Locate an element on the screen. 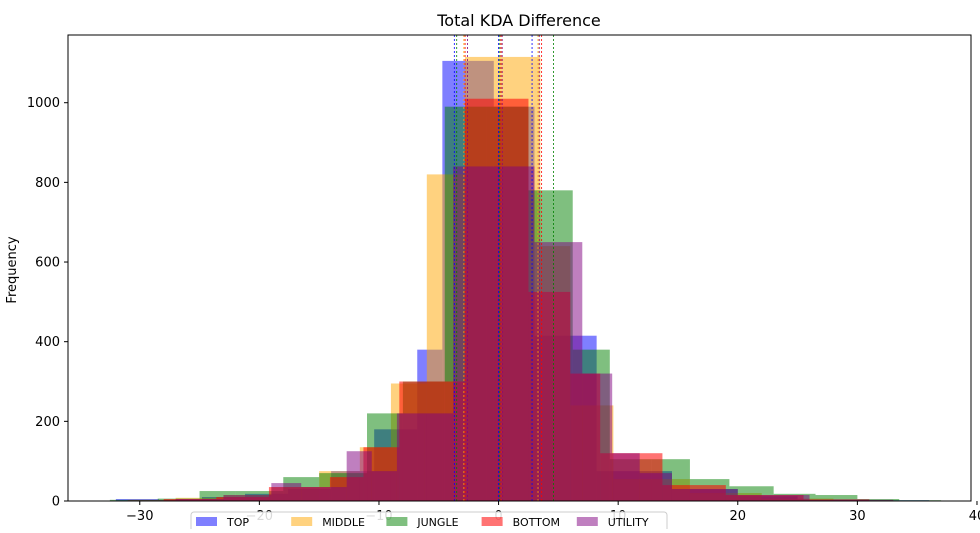  chart-title: Total KDA Difference is located at coordinates (518, 20).